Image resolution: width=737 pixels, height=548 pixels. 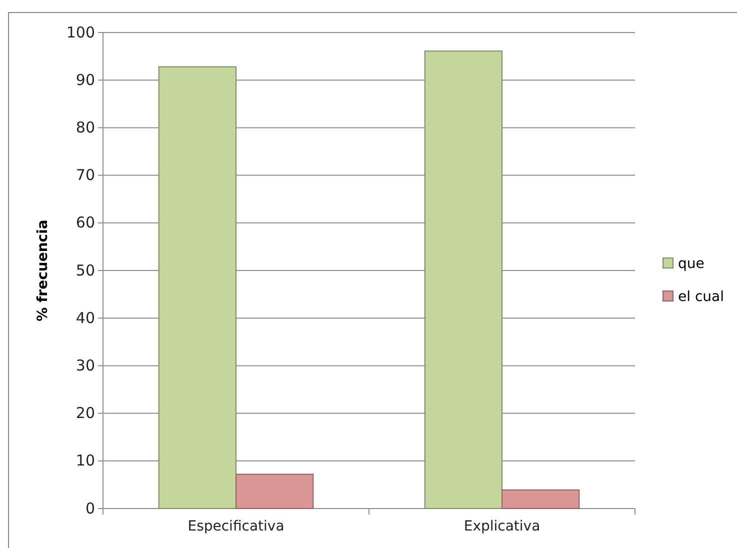 What do you see at coordinates (85, 365) in the screenshot?
I see `y-tick-label: 30` at bounding box center [85, 365].